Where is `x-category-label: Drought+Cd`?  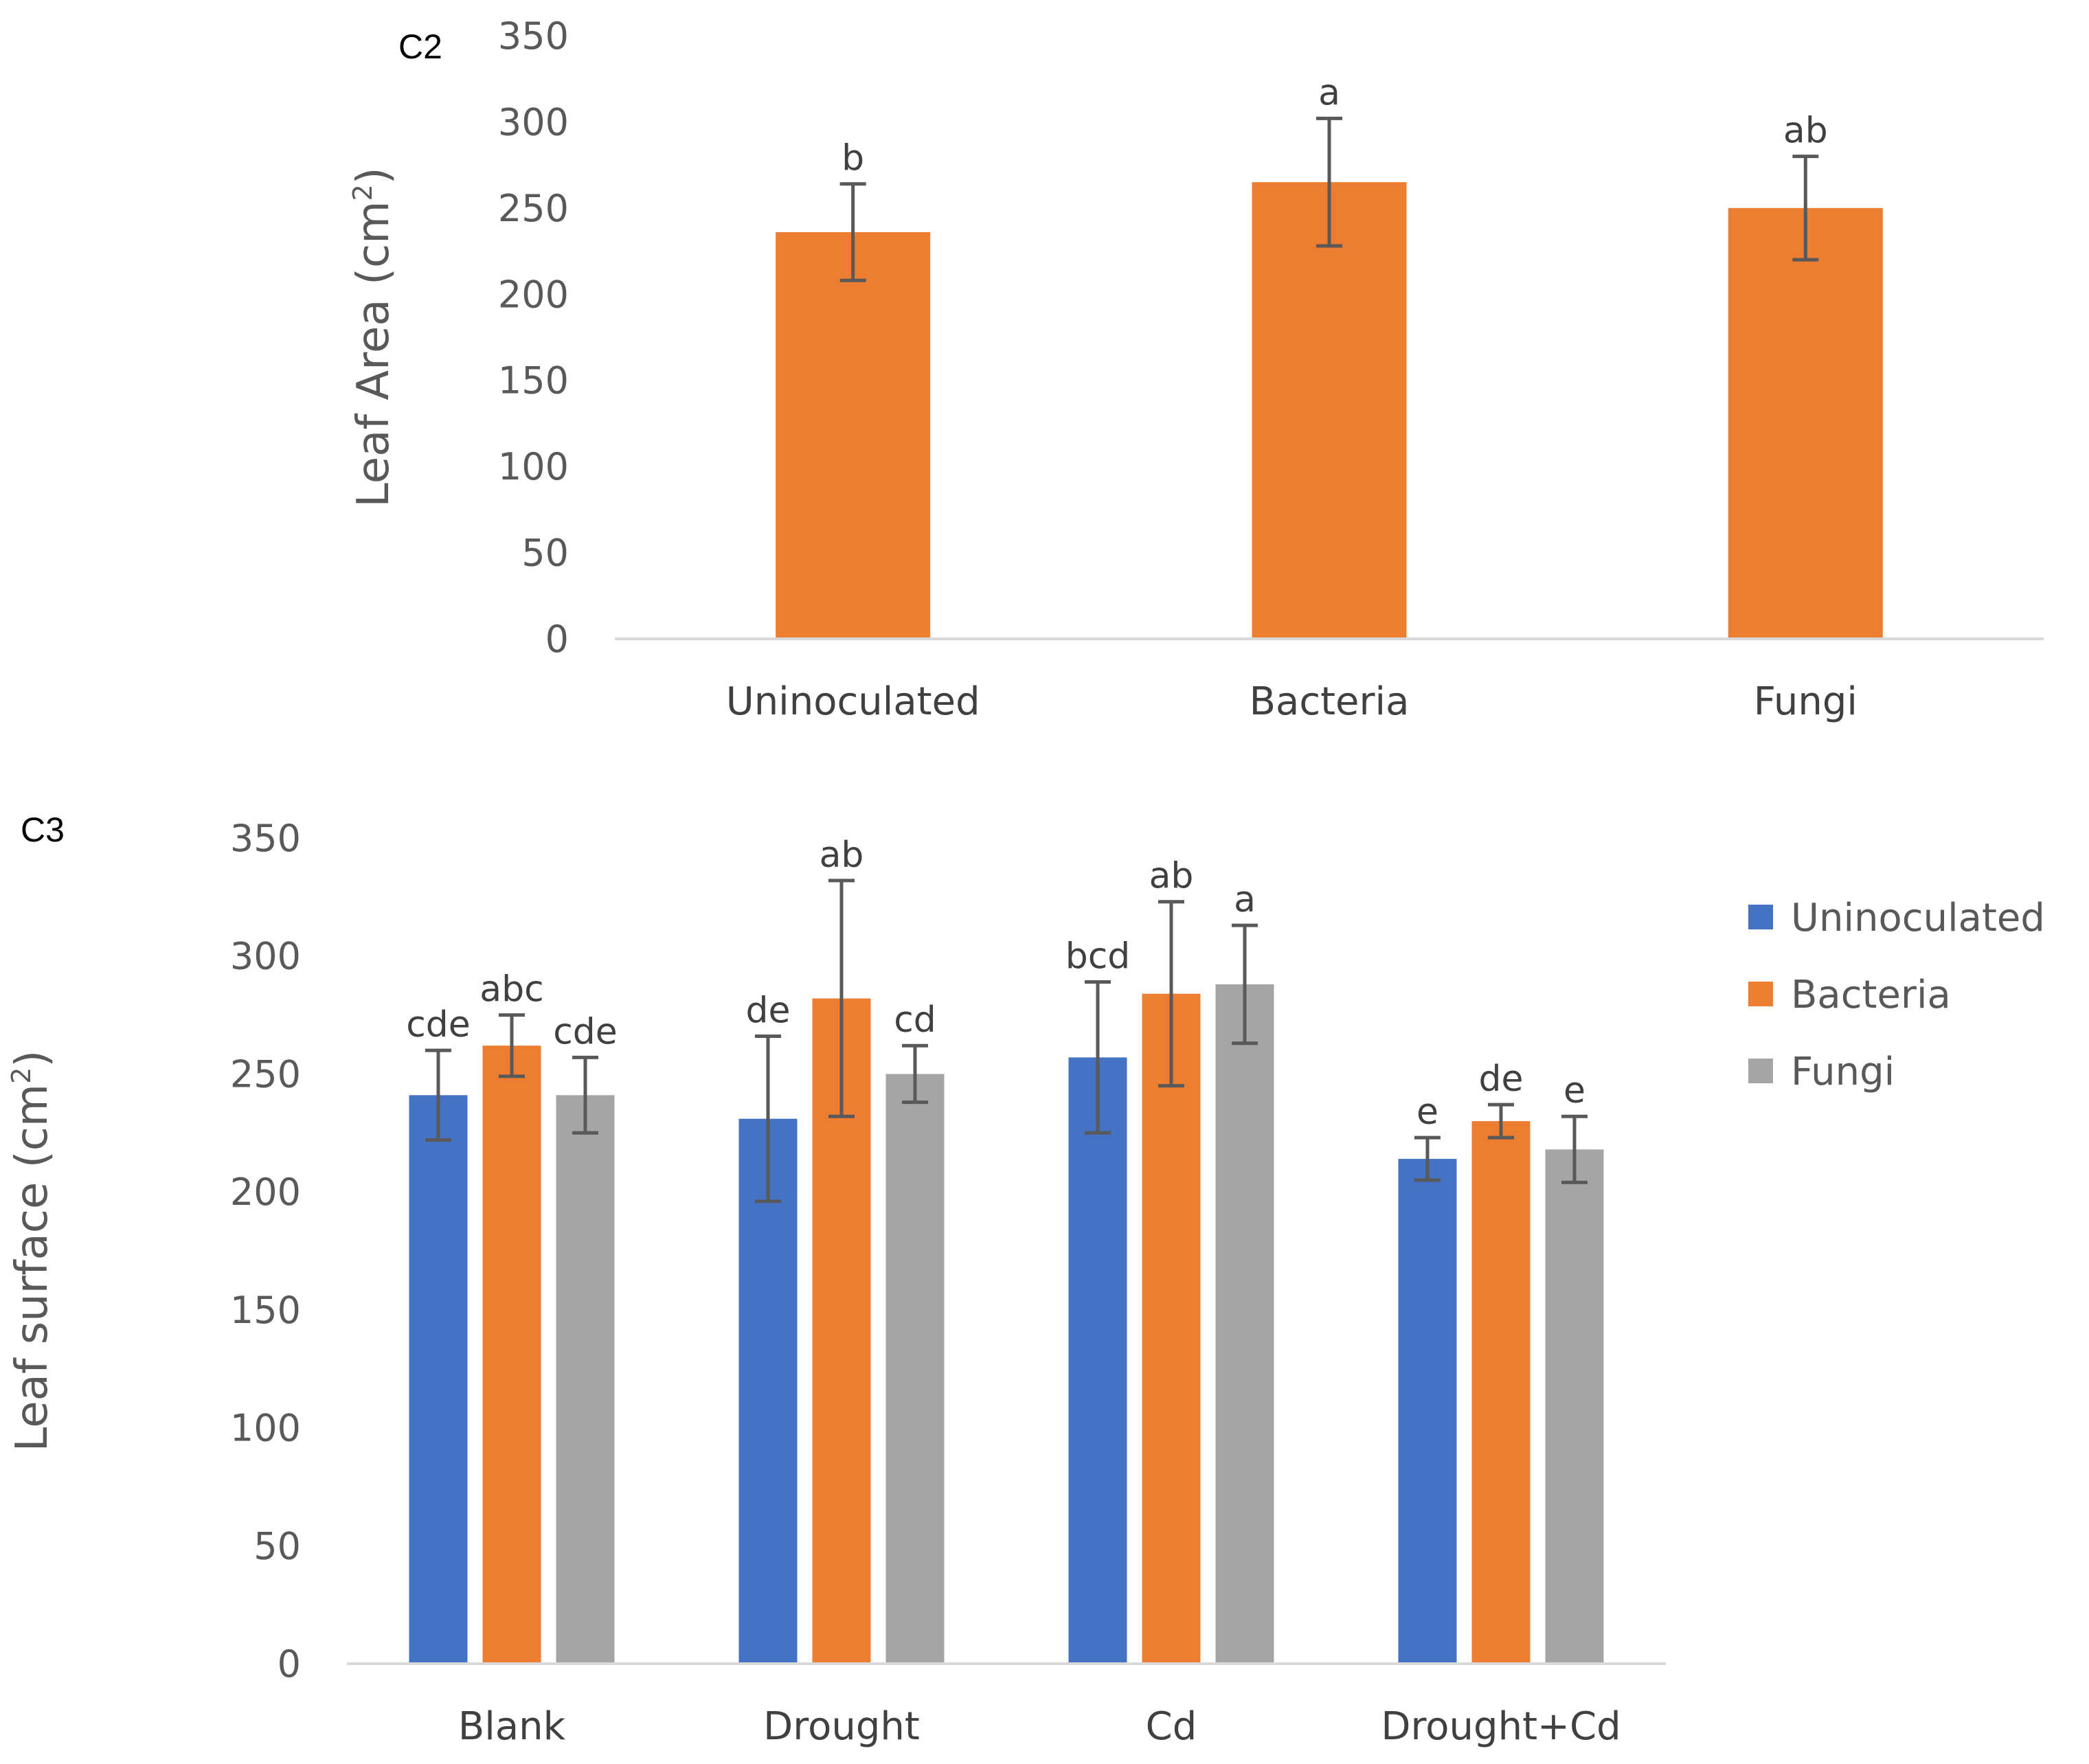
x-category-label: Drought+Cd is located at coordinates (1501, 1726).